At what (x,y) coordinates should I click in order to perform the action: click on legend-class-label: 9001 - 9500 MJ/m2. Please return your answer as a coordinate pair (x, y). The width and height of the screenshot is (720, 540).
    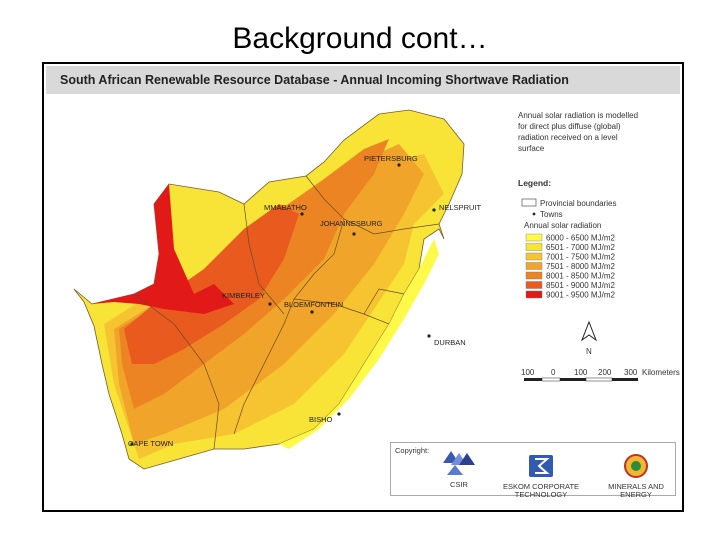
    Looking at the image, I should click on (580, 295).